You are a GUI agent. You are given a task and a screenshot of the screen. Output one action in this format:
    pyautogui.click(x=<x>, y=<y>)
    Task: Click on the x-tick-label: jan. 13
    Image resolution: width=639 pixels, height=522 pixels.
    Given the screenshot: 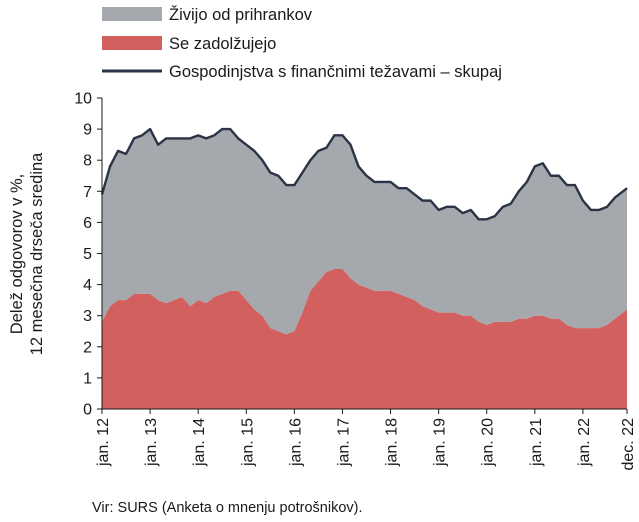 What is the action you would take?
    pyautogui.click(x=151, y=442)
    